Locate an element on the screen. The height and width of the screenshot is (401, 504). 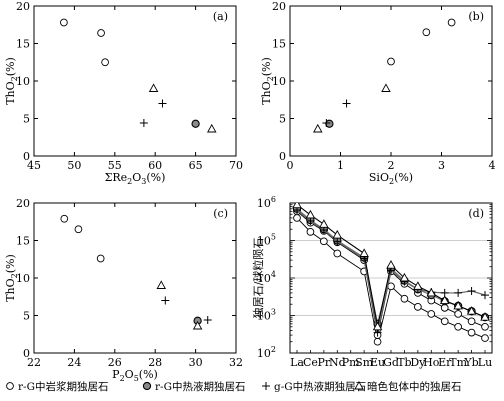
y-tick-label: 10⁴ is located at coordinates (266, 277).